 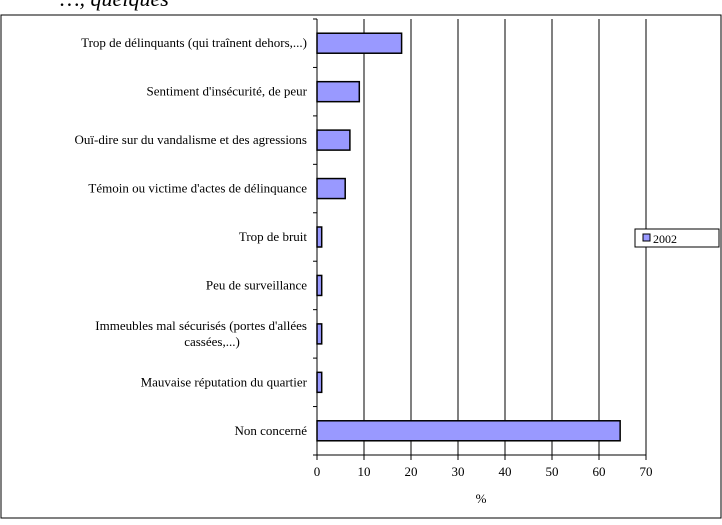 I want to click on category-label: Sentiment d'insécurité, de peur, so click(x=227, y=91).